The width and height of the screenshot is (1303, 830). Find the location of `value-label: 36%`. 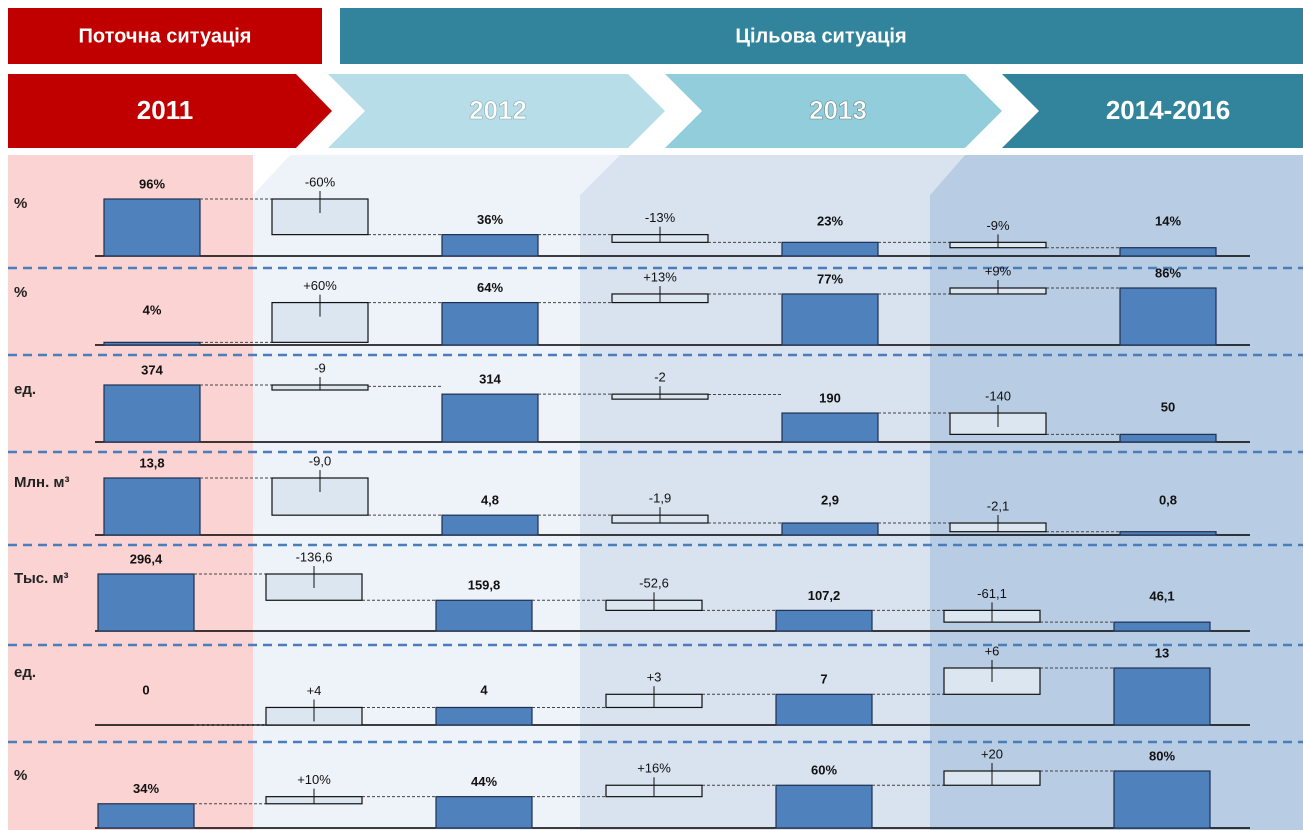

value-label: 36% is located at coordinates (490, 219).